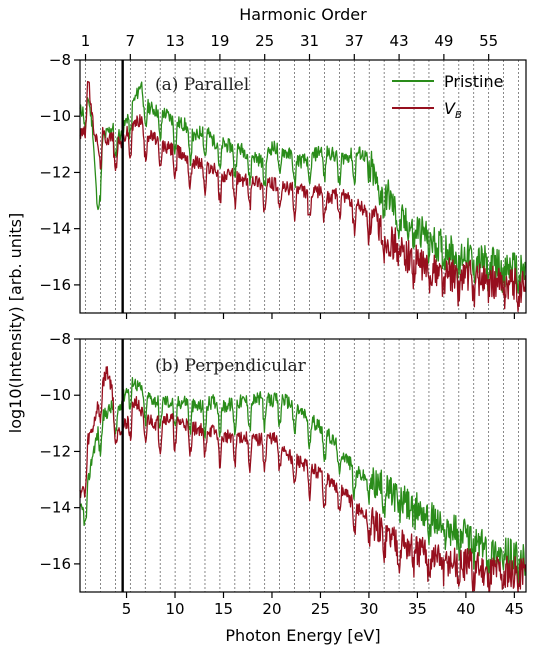 This screenshot has height=650, width=540. Describe the element at coordinates (271, 609) in the screenshot. I see `x-tick-label: 20` at that location.